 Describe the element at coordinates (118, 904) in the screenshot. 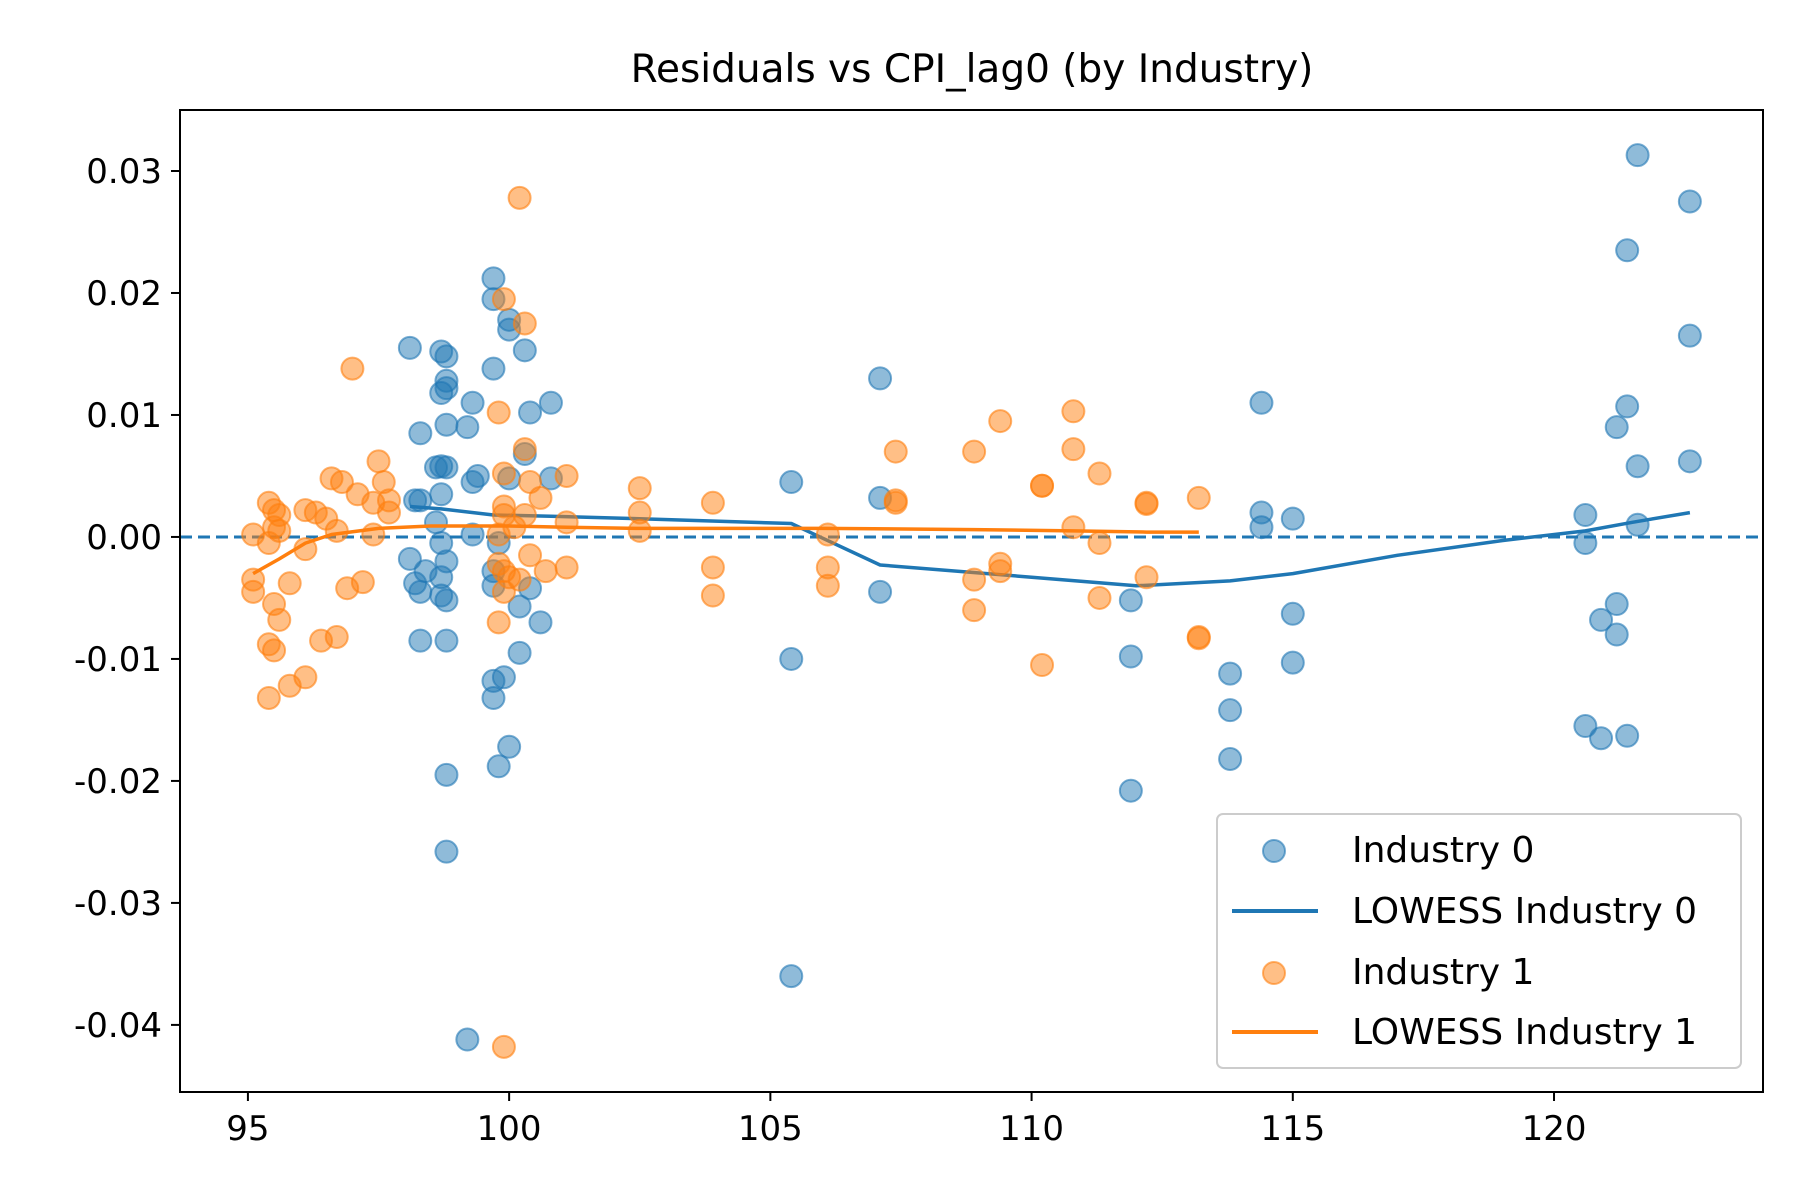

I see `y-tick-label-6: -0.03` at that location.